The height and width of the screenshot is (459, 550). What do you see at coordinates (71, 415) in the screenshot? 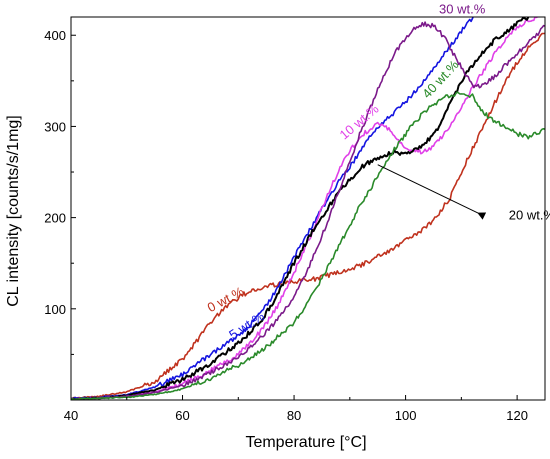
I see `x-tick-label: 40` at bounding box center [71, 415].